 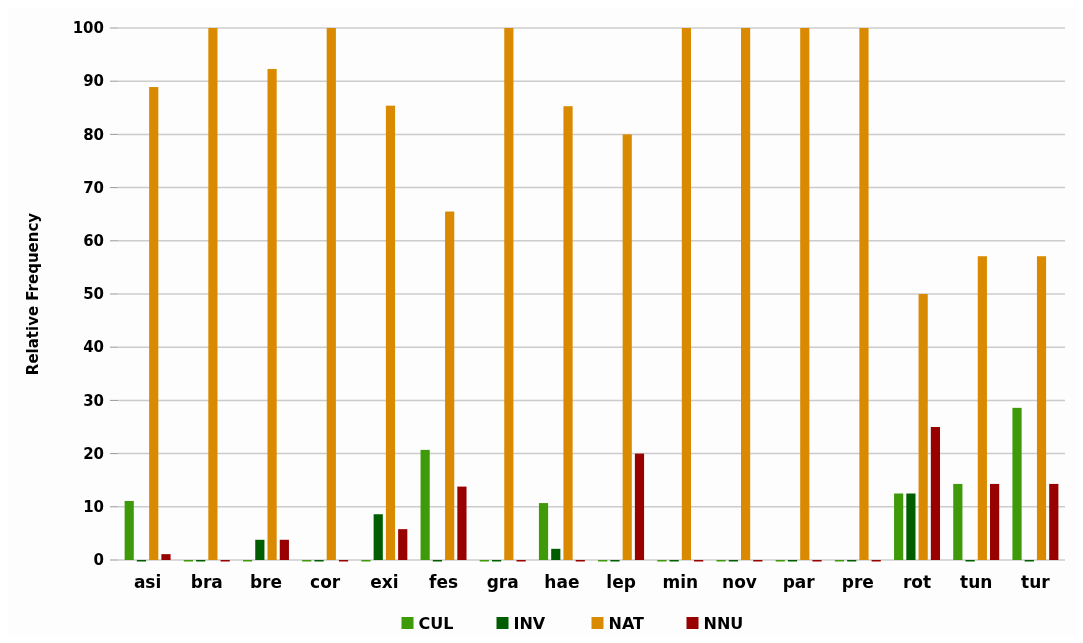 What do you see at coordinates (976, 582) in the screenshot?
I see `x-tick-label: tun` at bounding box center [976, 582].